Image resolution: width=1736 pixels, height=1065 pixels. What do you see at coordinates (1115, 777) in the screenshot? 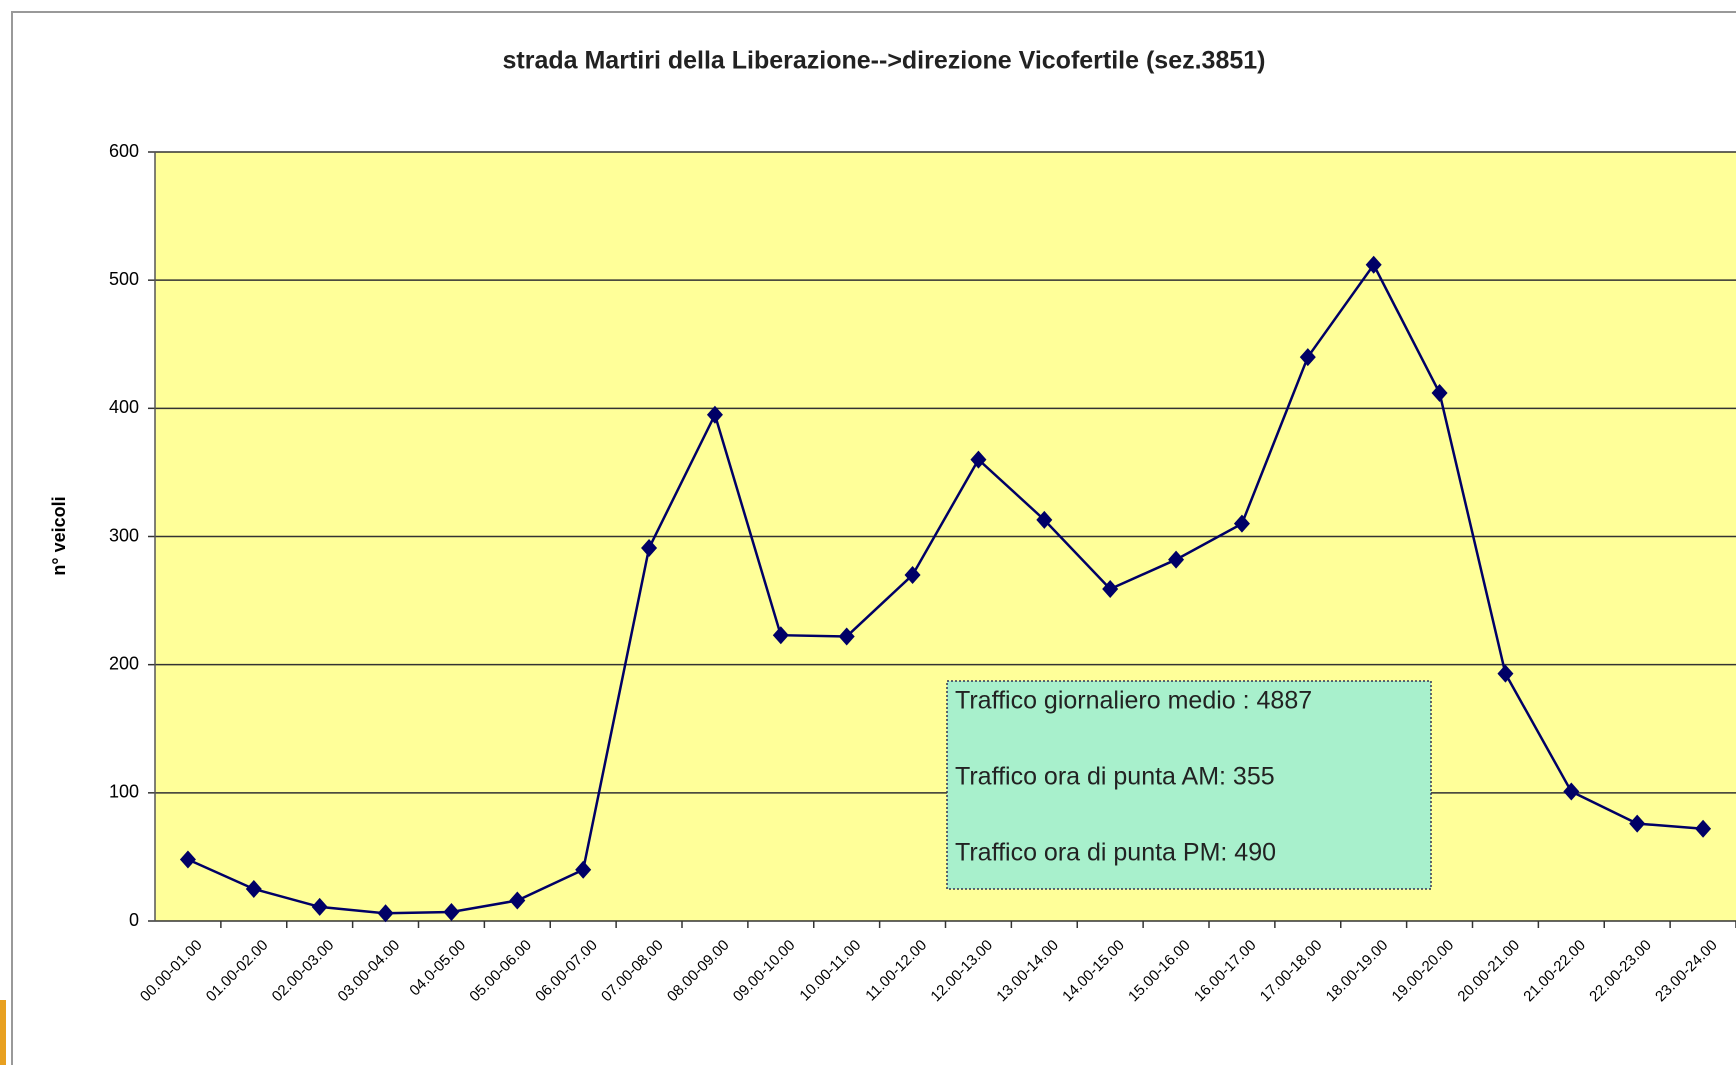
I see `annotation-text: Traffico ora di punta AM: 355` at bounding box center [1115, 777].